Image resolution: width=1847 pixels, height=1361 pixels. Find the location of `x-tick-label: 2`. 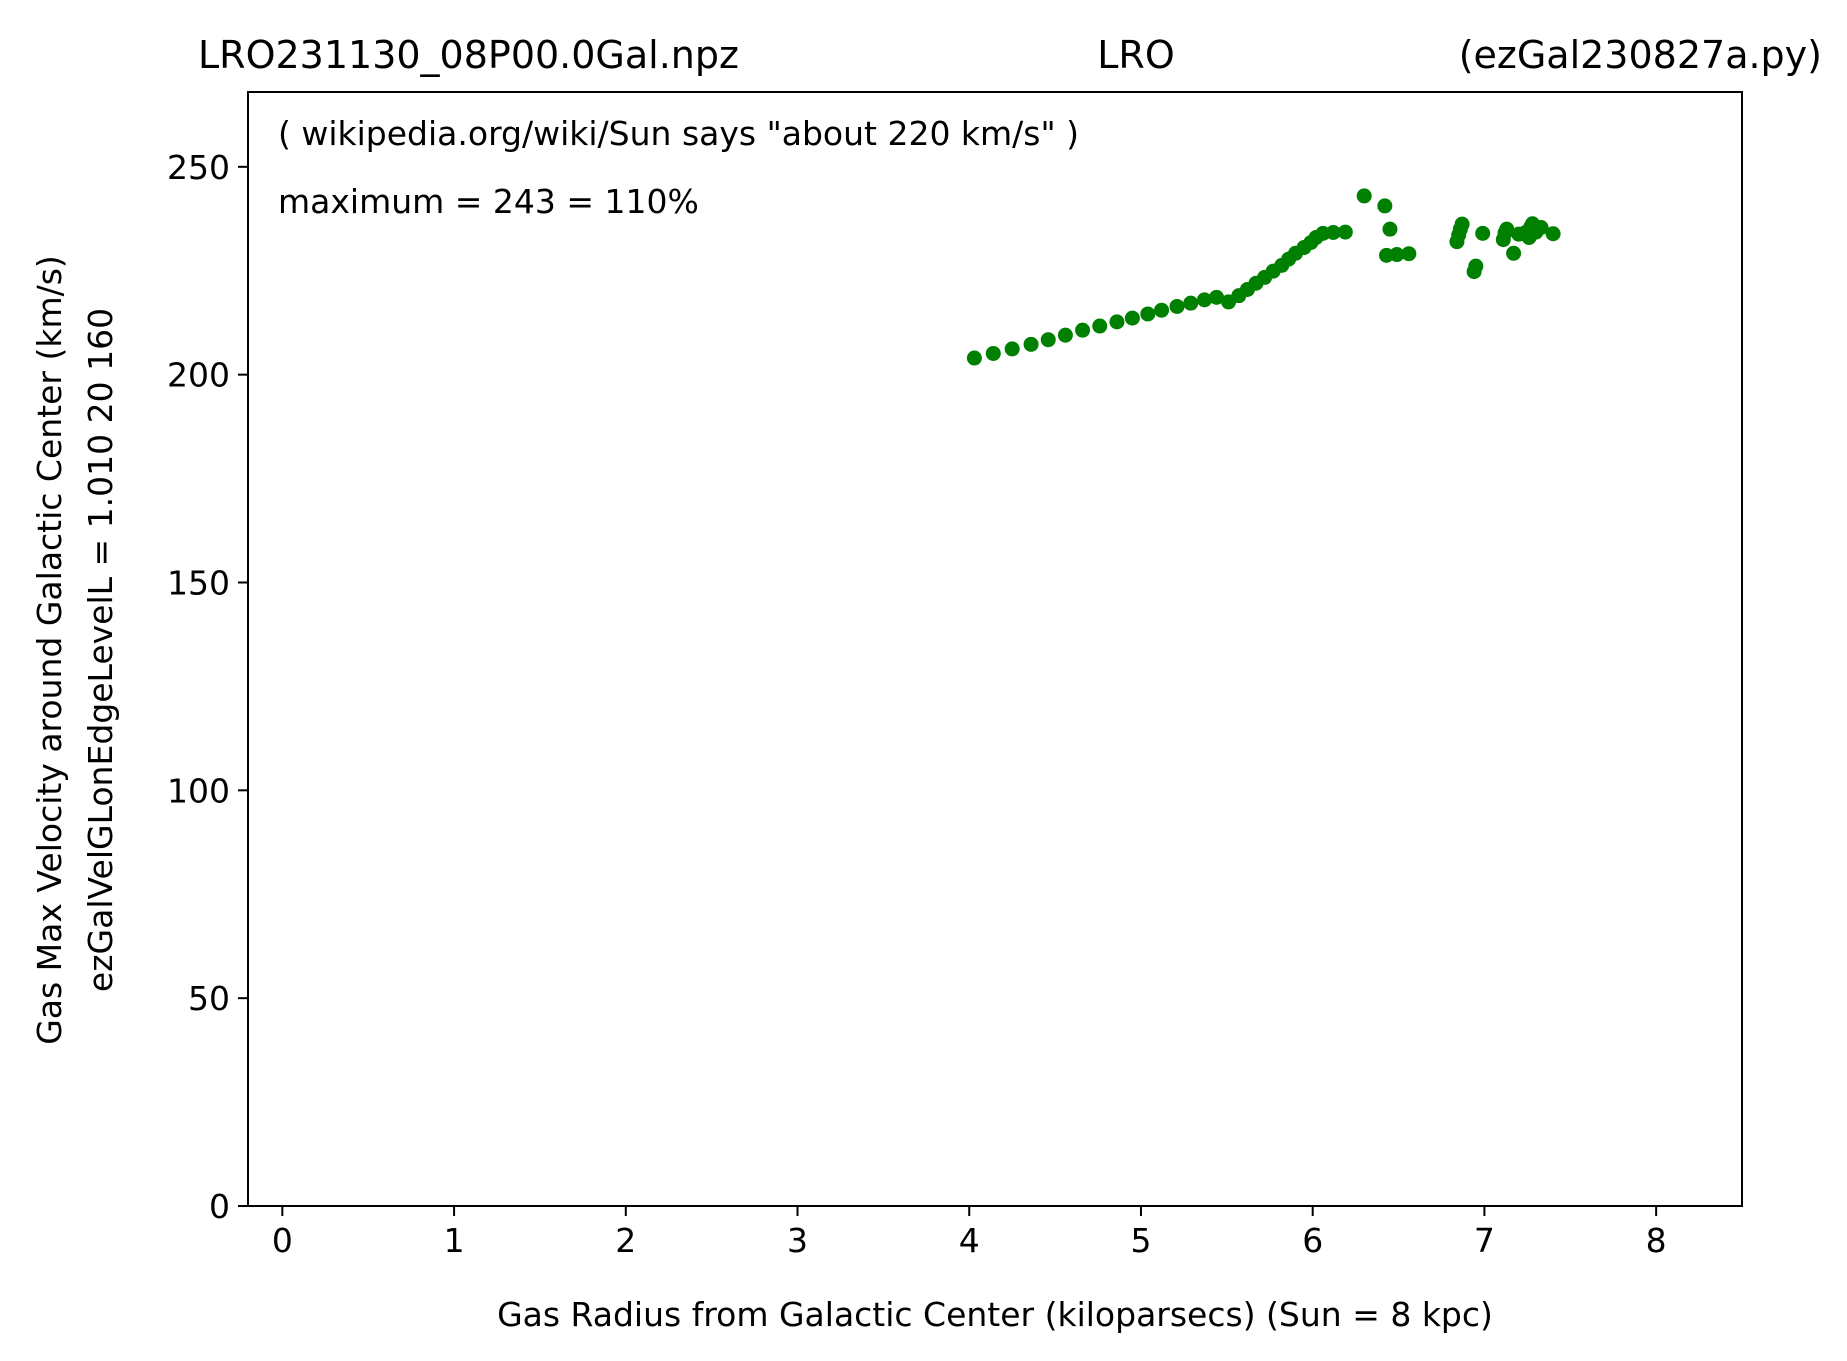

x-tick-label: 2 is located at coordinates (625, 1240).